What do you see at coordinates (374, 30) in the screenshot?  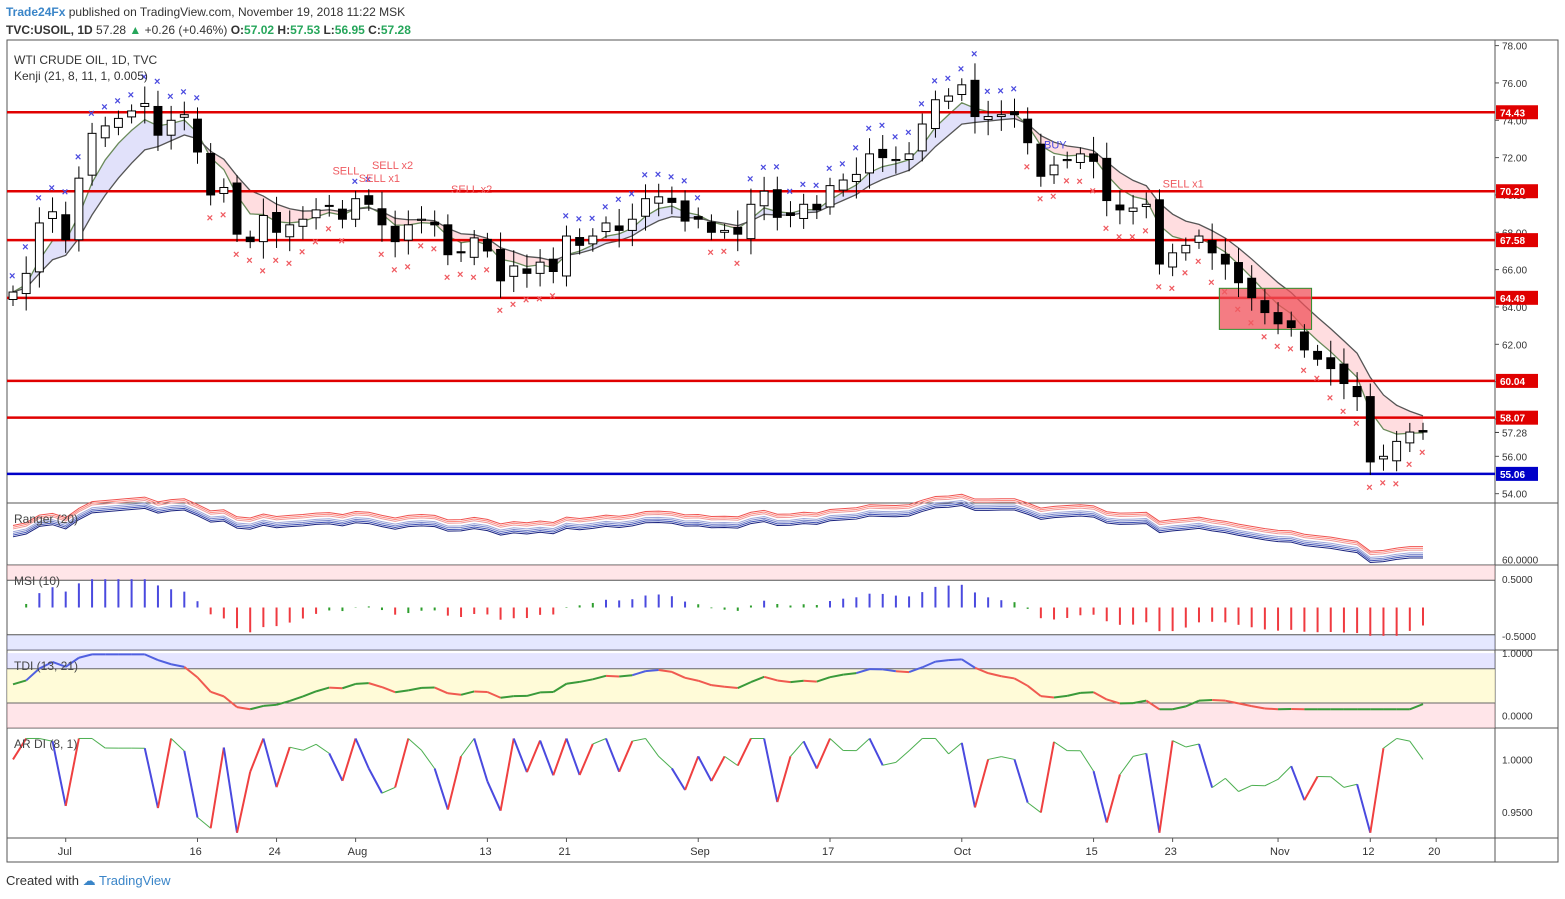 I see `close-label: C:` at bounding box center [374, 30].